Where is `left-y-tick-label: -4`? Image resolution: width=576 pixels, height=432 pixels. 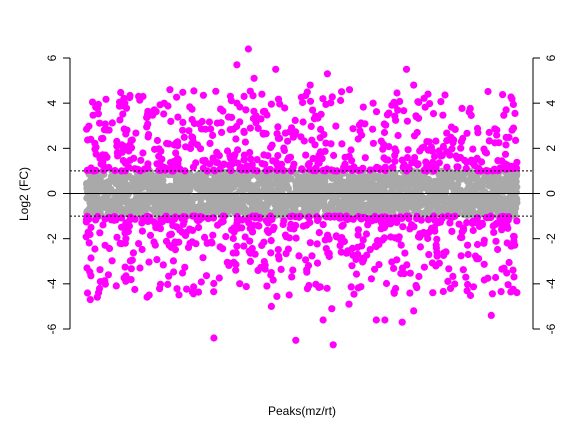 left-y-tick-label: -4 is located at coordinates (52, 283).